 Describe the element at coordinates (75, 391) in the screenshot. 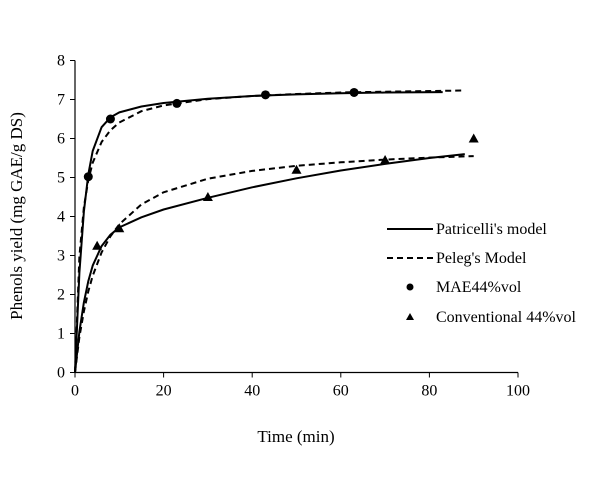

I see `x-tick-label: 0` at that location.